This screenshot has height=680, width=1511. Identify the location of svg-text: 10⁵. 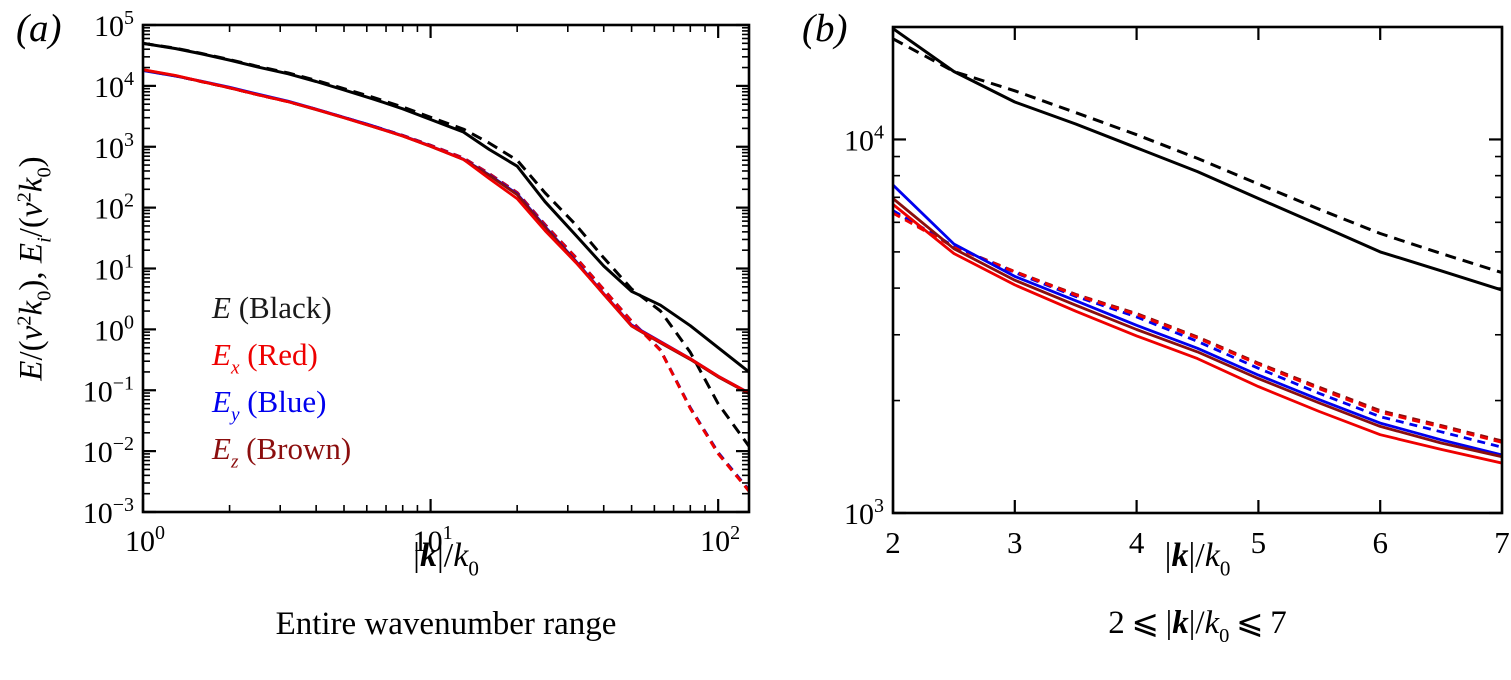
(114, 25).